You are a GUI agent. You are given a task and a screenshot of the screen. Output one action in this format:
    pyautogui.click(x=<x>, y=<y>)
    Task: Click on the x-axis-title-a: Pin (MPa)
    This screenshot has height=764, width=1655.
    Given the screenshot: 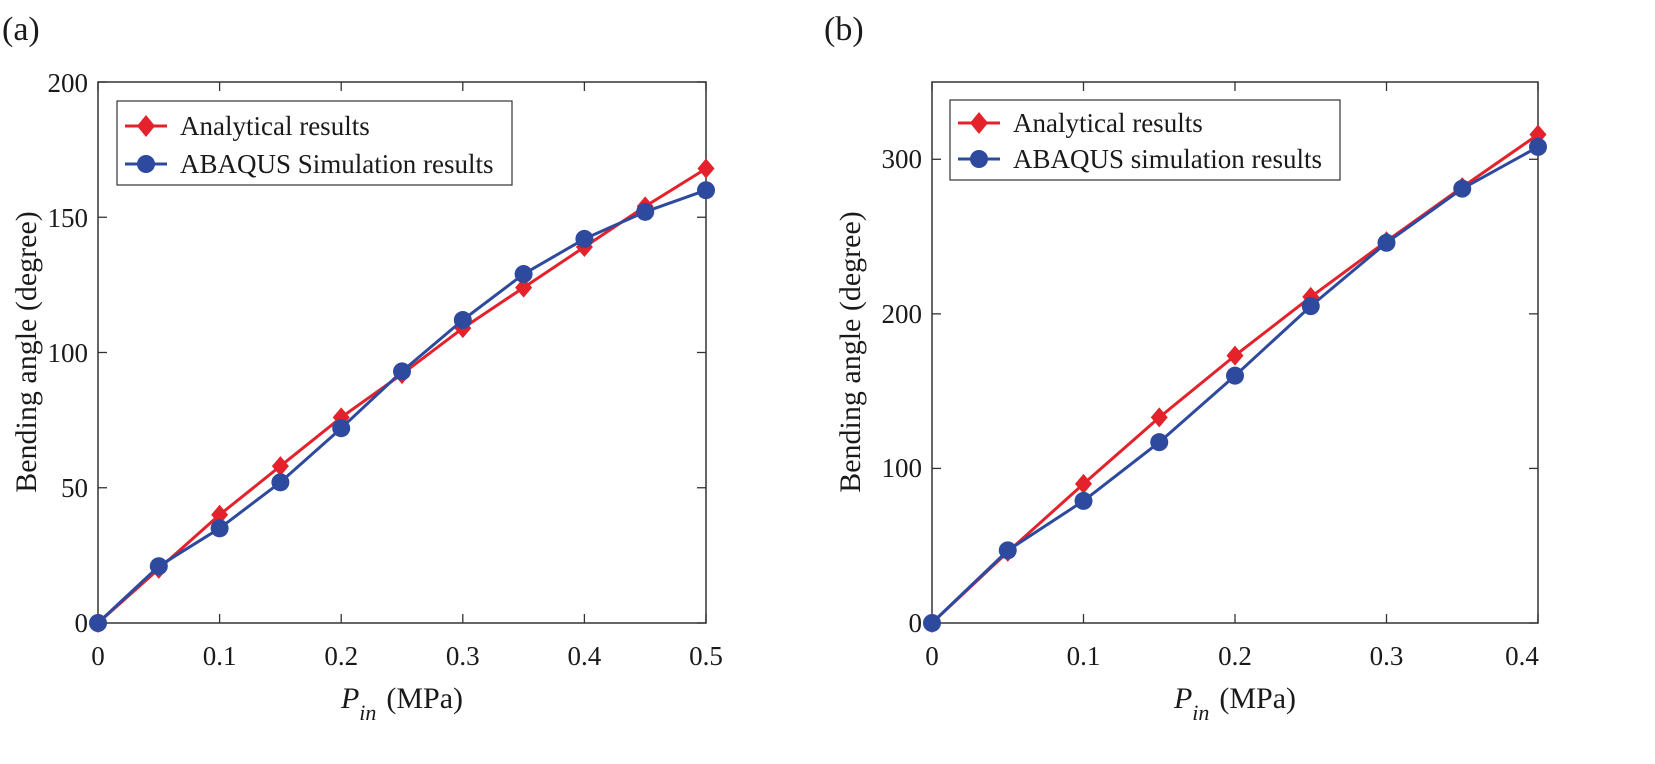 What is the action you would take?
    pyautogui.click(x=401, y=703)
    